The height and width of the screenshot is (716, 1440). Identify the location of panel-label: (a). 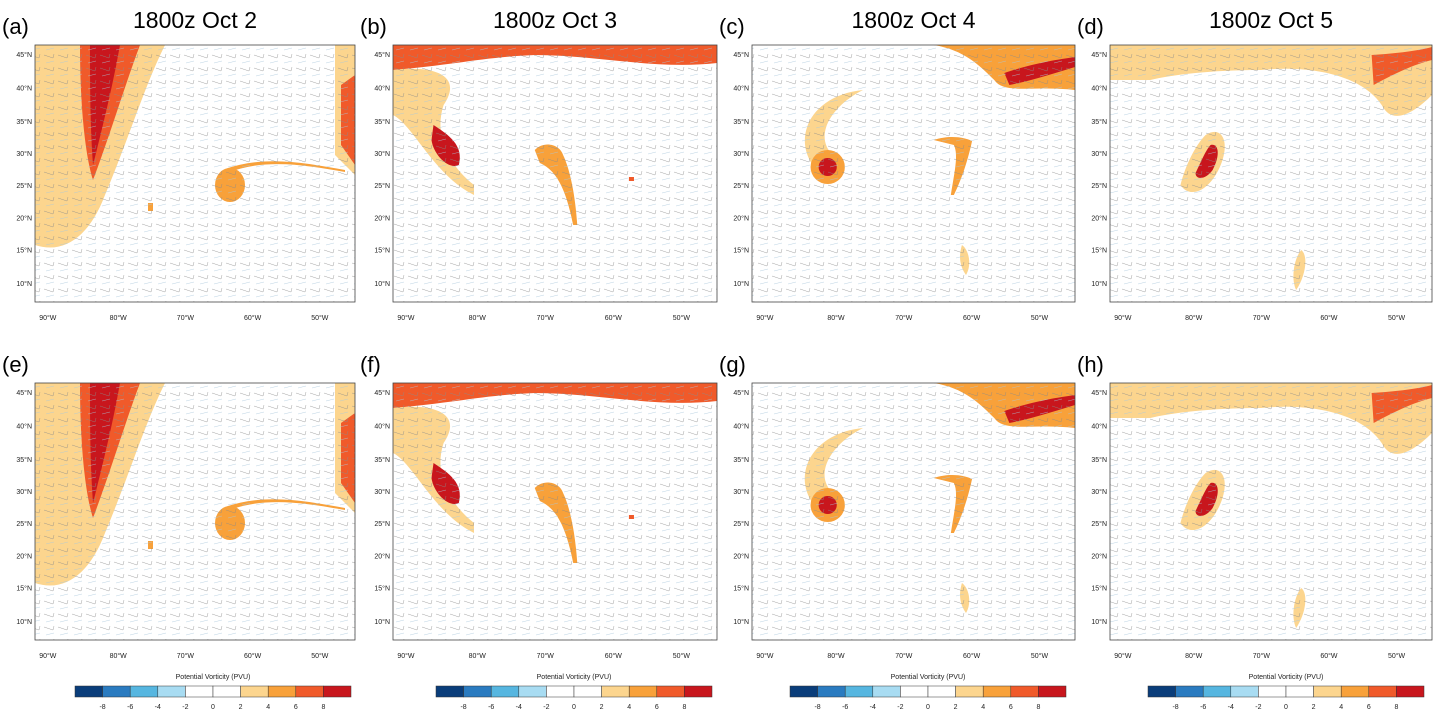
(15, 26).